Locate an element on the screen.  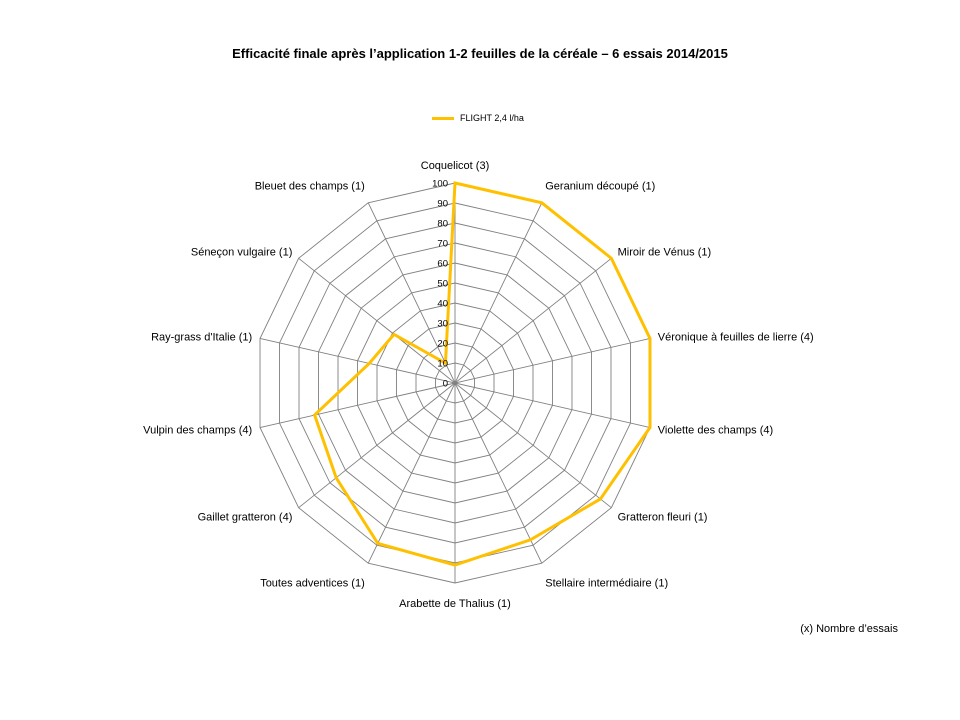
tick-label: 40 is located at coordinates (442, 304).